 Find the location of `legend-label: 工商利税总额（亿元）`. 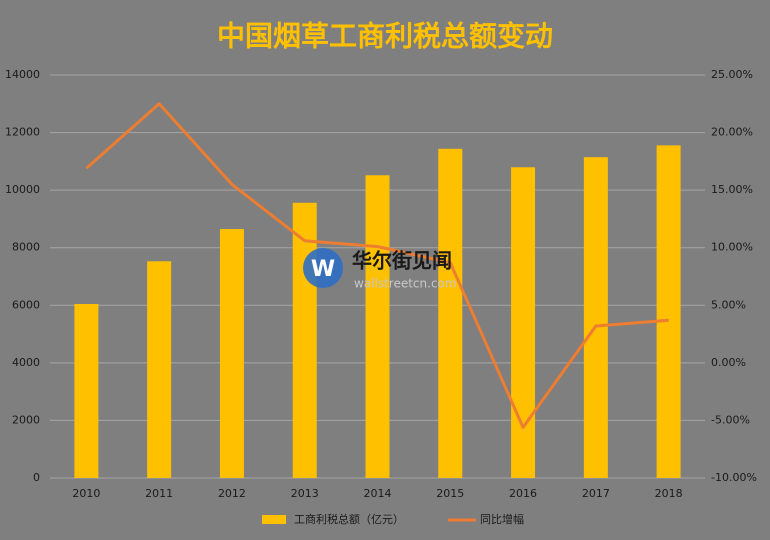

legend-label: 工商利税总额（亿元） is located at coordinates (349, 519).